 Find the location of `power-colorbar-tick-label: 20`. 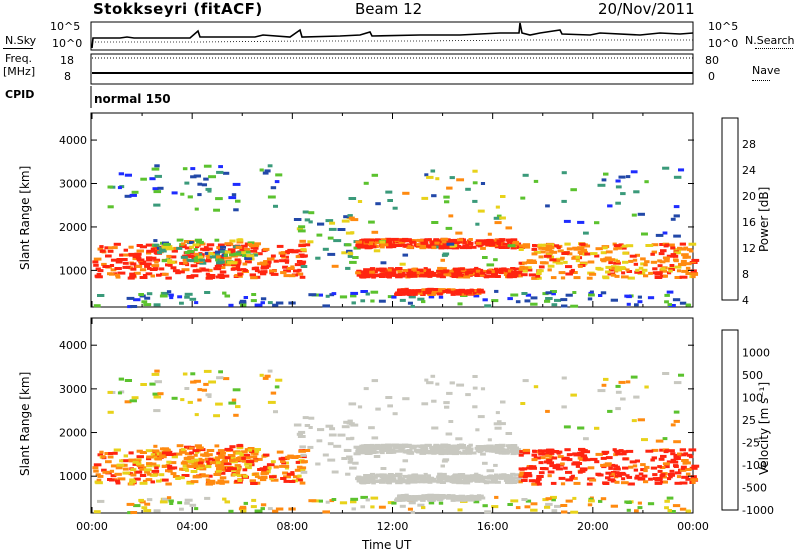

power-colorbar-tick-label: 20 is located at coordinates (749, 196).